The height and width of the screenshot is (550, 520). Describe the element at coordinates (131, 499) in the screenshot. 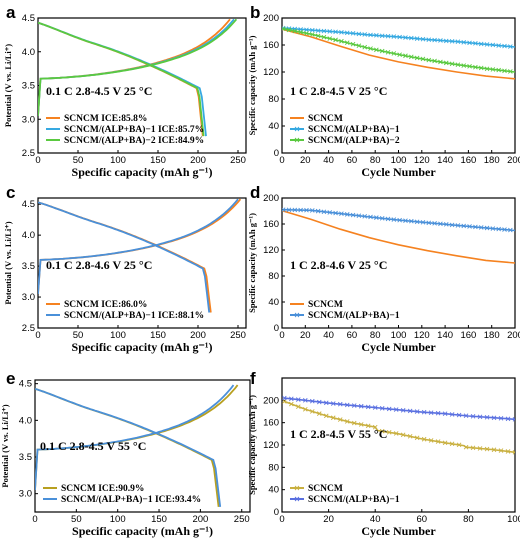

I see `legend-entry: SCNCM/(ALP+BA)−1 ICE:93.4%` at that location.